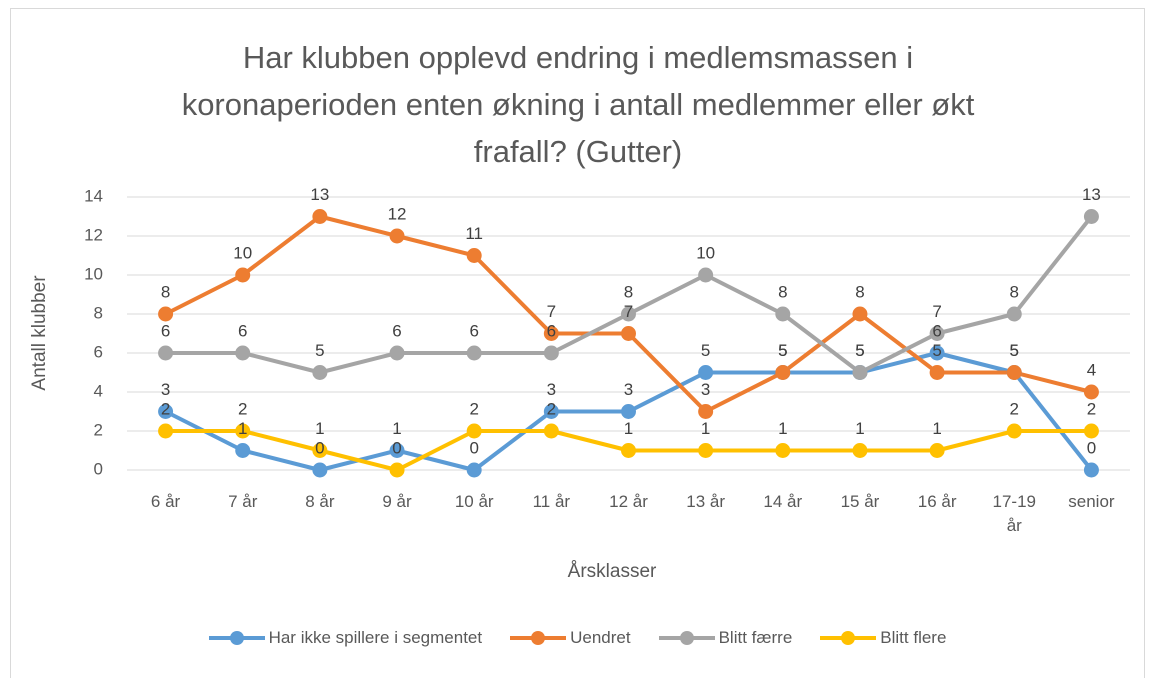 This screenshot has height=678, width=1155. What do you see at coordinates (375, 637) in the screenshot?
I see `legend-label: Har ikke spillere i segmentet` at bounding box center [375, 637].